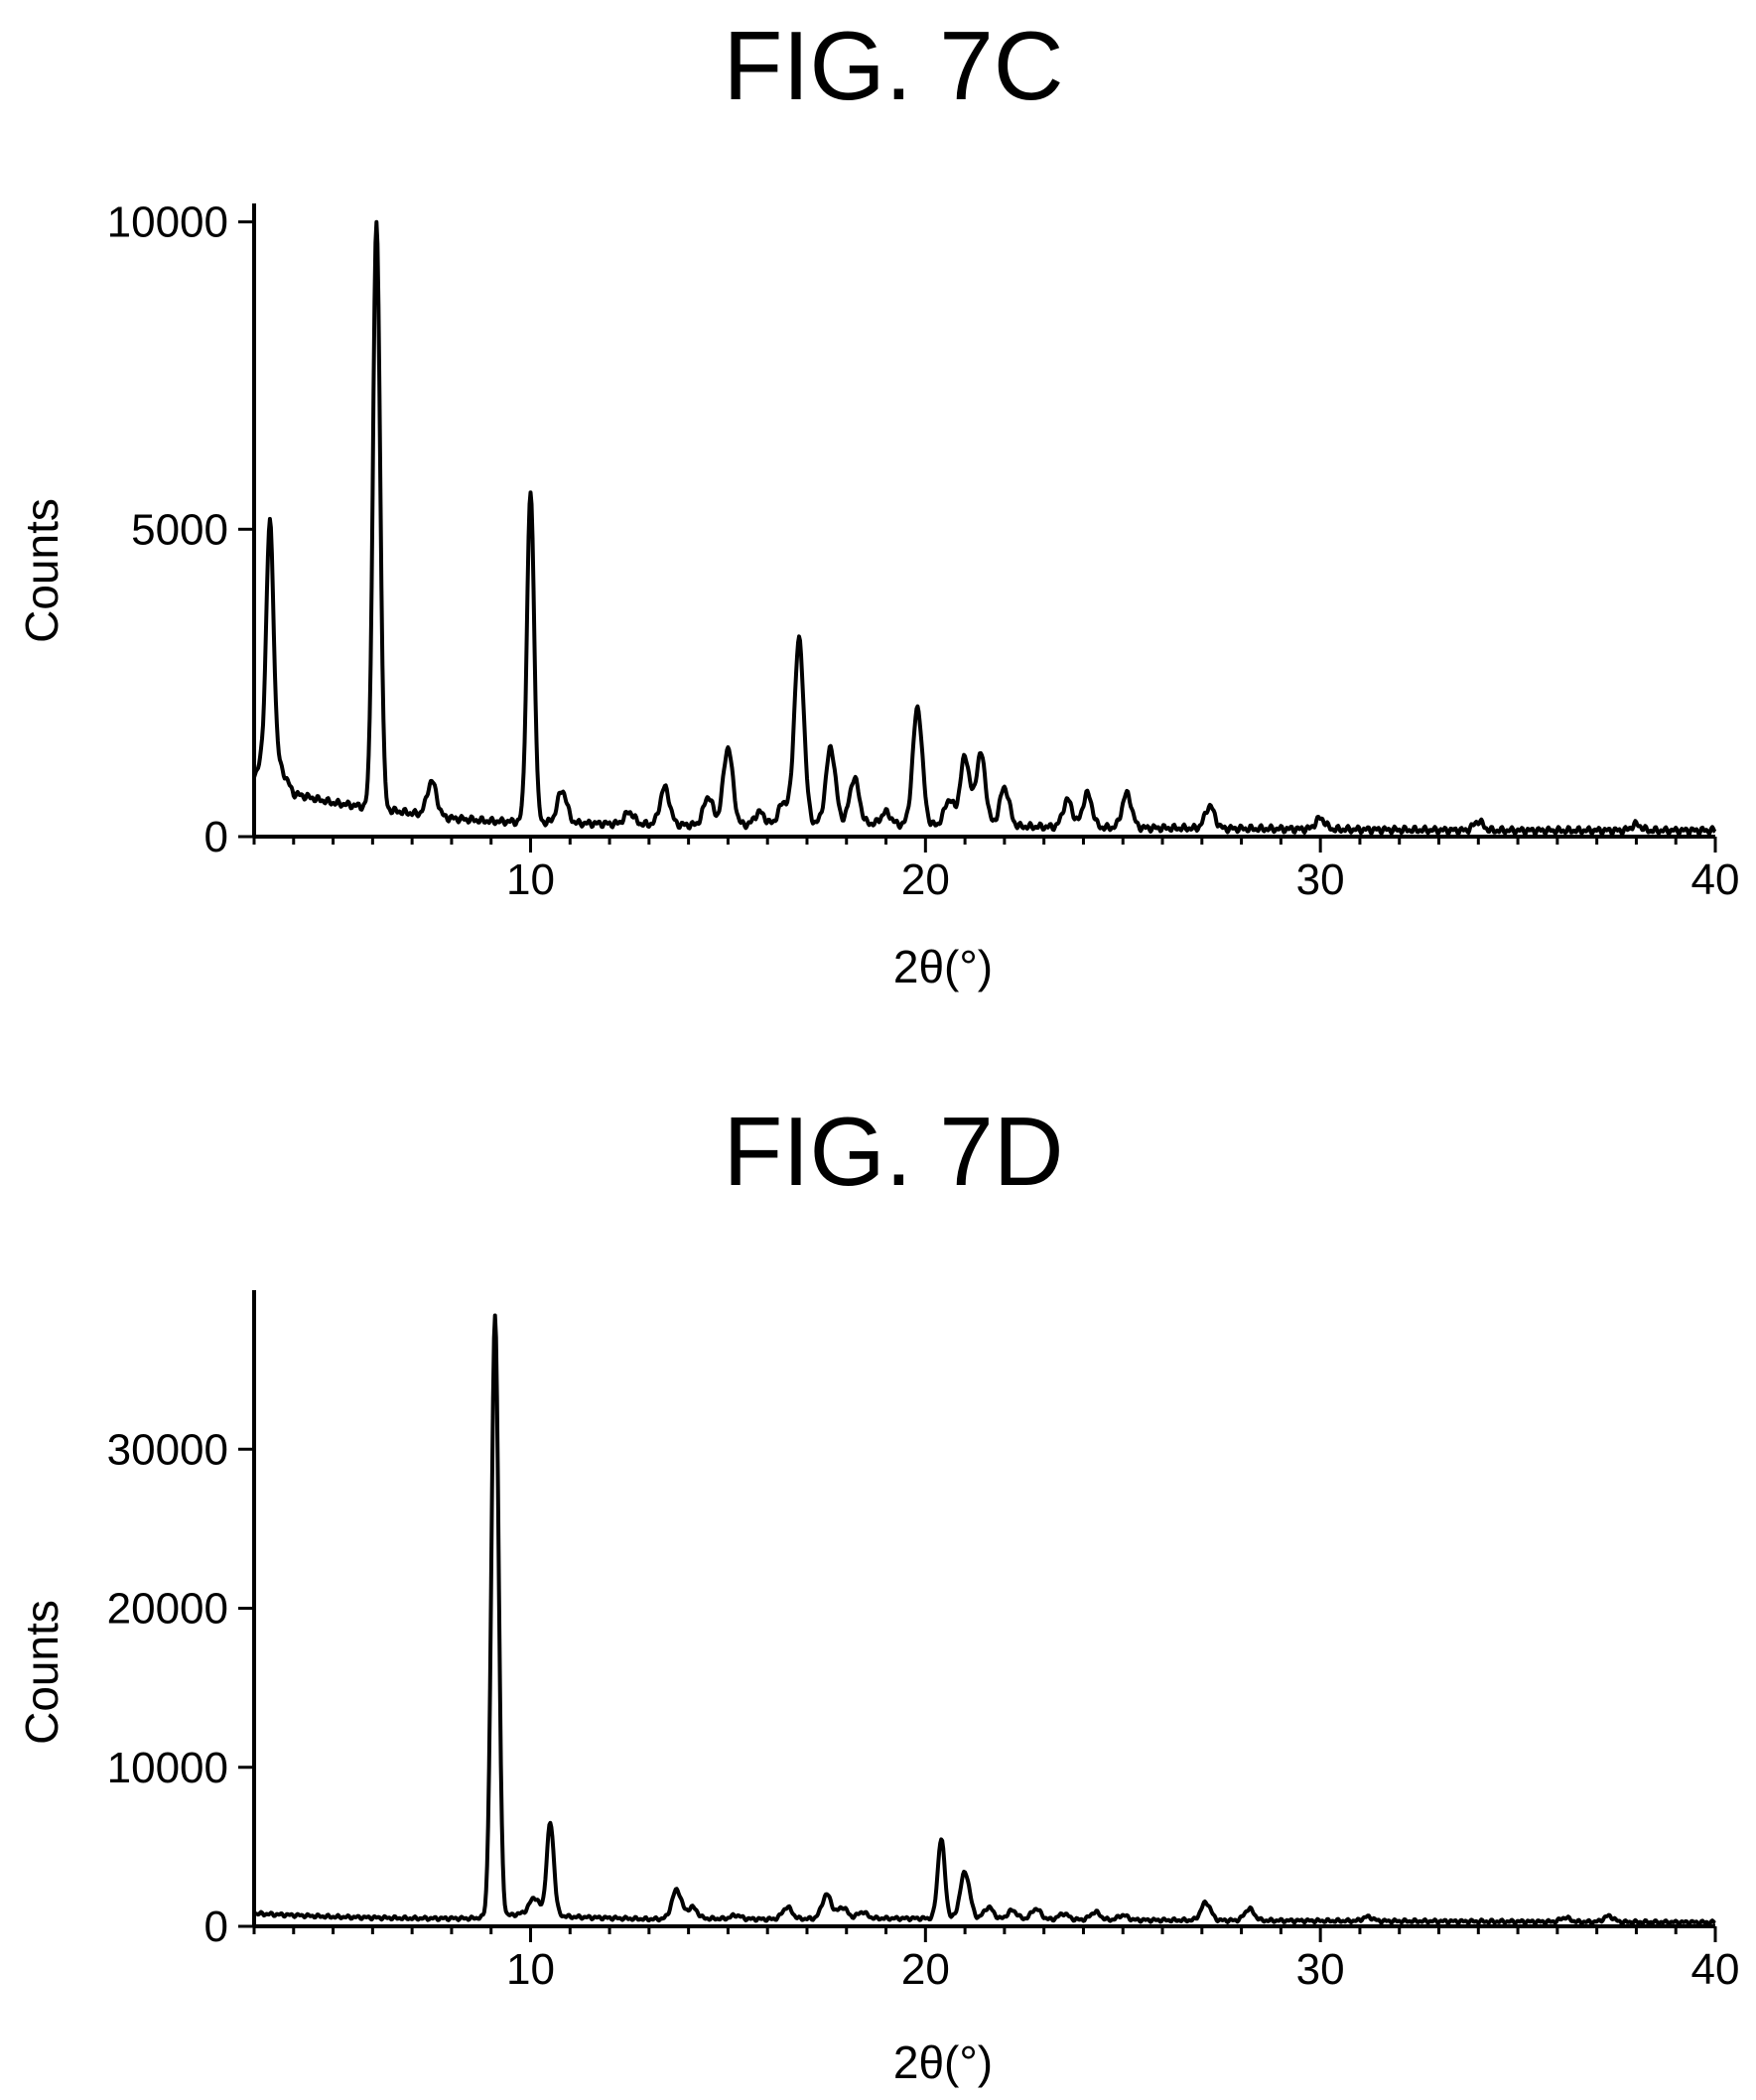  What do you see at coordinates (893, 1151) in the screenshot?
I see `chart-title: FIG. 7D` at bounding box center [893, 1151].